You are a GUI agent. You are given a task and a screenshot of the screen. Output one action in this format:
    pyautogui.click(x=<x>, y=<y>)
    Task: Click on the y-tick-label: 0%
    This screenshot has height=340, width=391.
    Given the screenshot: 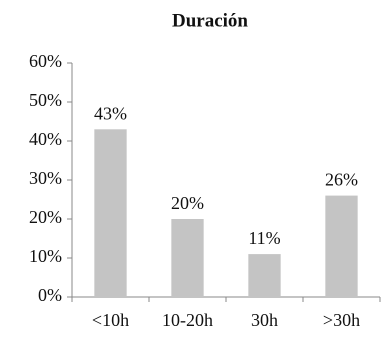 What is the action you would take?
    pyautogui.click(x=50, y=295)
    